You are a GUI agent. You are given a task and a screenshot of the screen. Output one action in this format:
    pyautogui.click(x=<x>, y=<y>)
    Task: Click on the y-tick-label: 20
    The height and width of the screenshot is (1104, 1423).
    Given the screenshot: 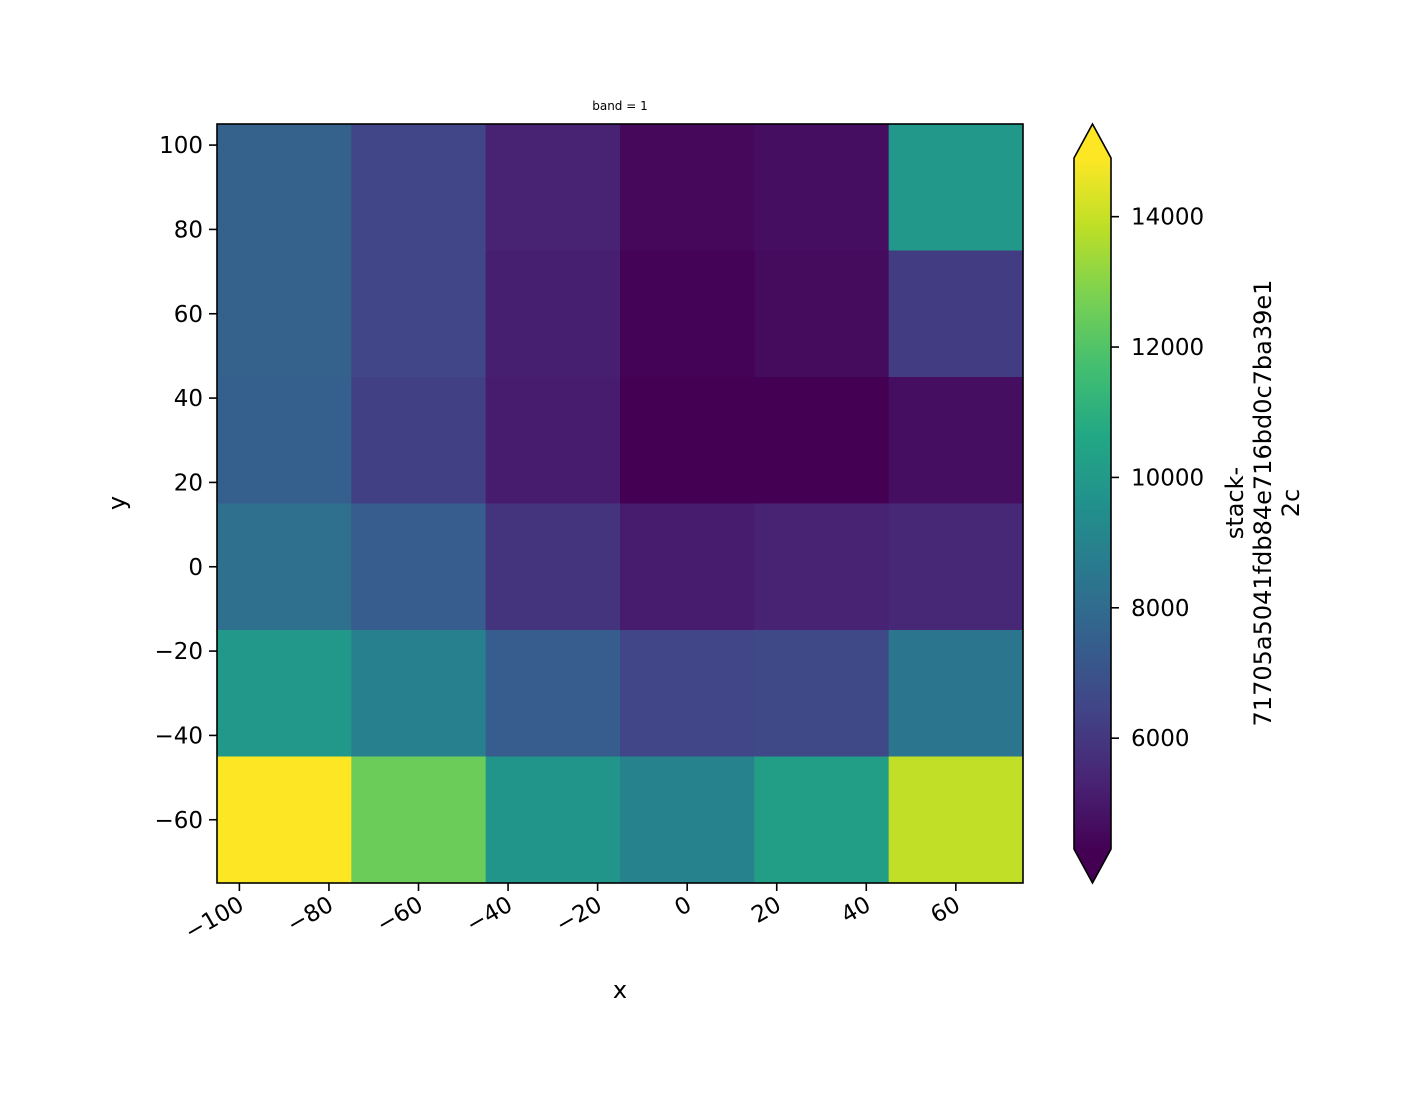 What is the action you would take?
    pyautogui.click(x=188, y=483)
    